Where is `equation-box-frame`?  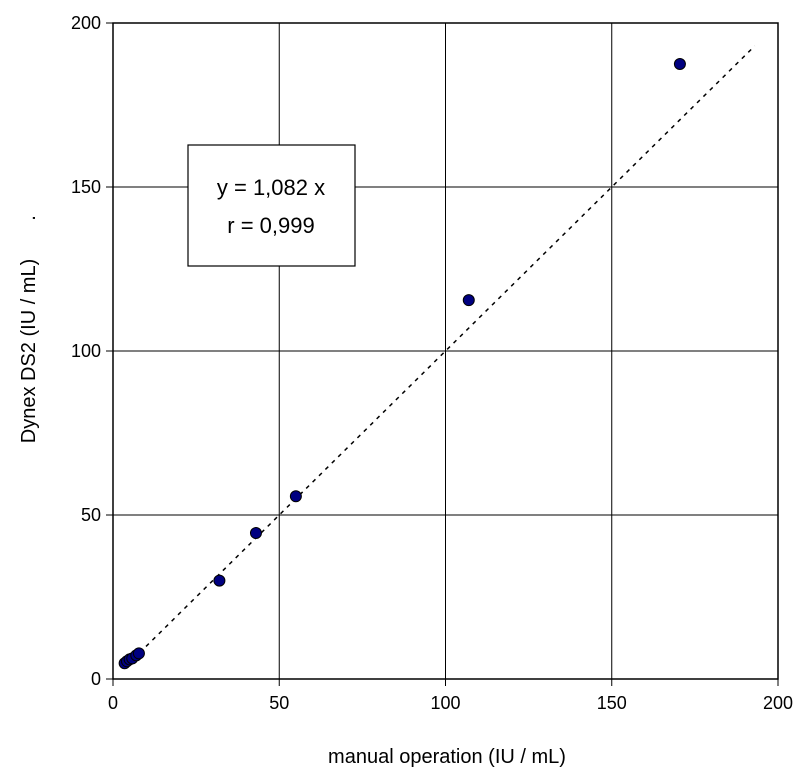
equation-box-frame is located at coordinates (271, 205).